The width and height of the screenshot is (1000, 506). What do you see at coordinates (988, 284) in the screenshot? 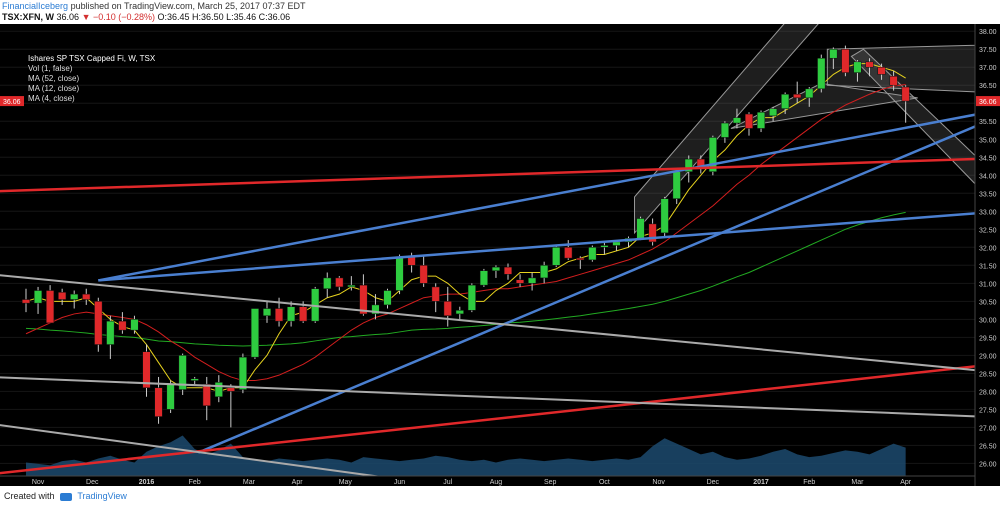
I see `y-tick-label: 31.00` at bounding box center [988, 284].